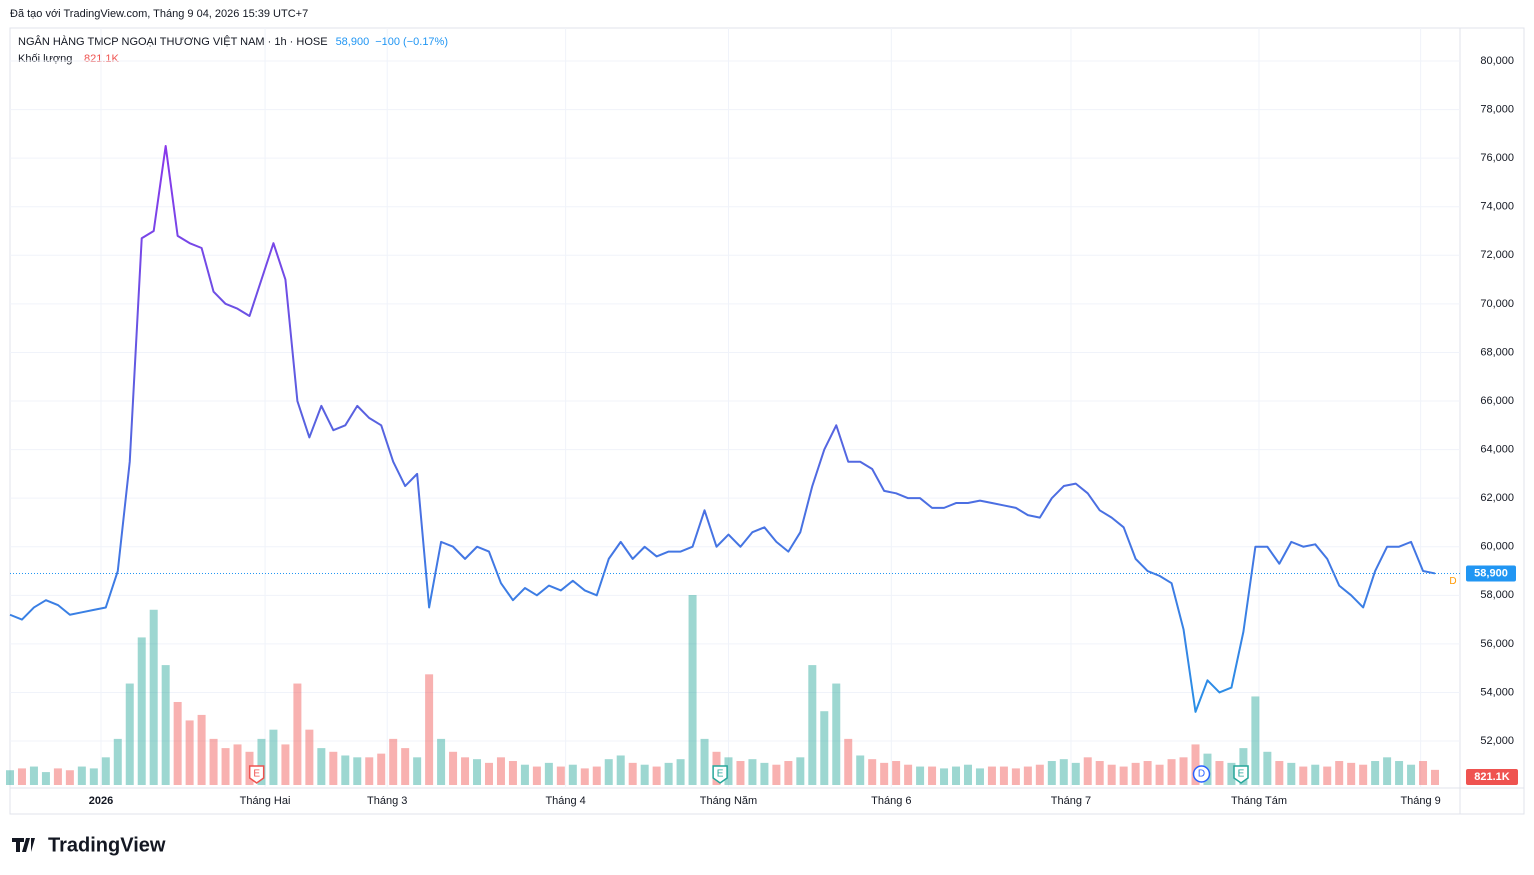 Image resolution: width=1534 pixels, height=875 pixels. I want to click on x-tick-label: Tháng 7, so click(1071, 801).